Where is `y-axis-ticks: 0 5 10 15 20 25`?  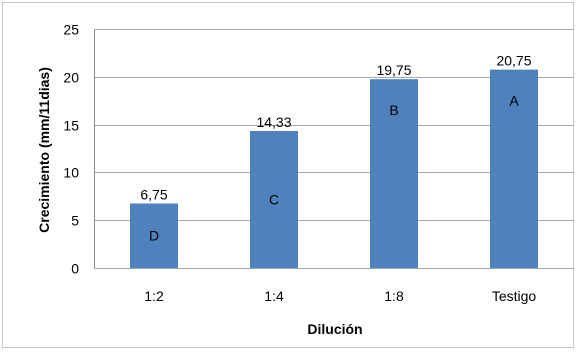
y-axis-ticks: 0 5 10 15 20 25 is located at coordinates (71, 149).